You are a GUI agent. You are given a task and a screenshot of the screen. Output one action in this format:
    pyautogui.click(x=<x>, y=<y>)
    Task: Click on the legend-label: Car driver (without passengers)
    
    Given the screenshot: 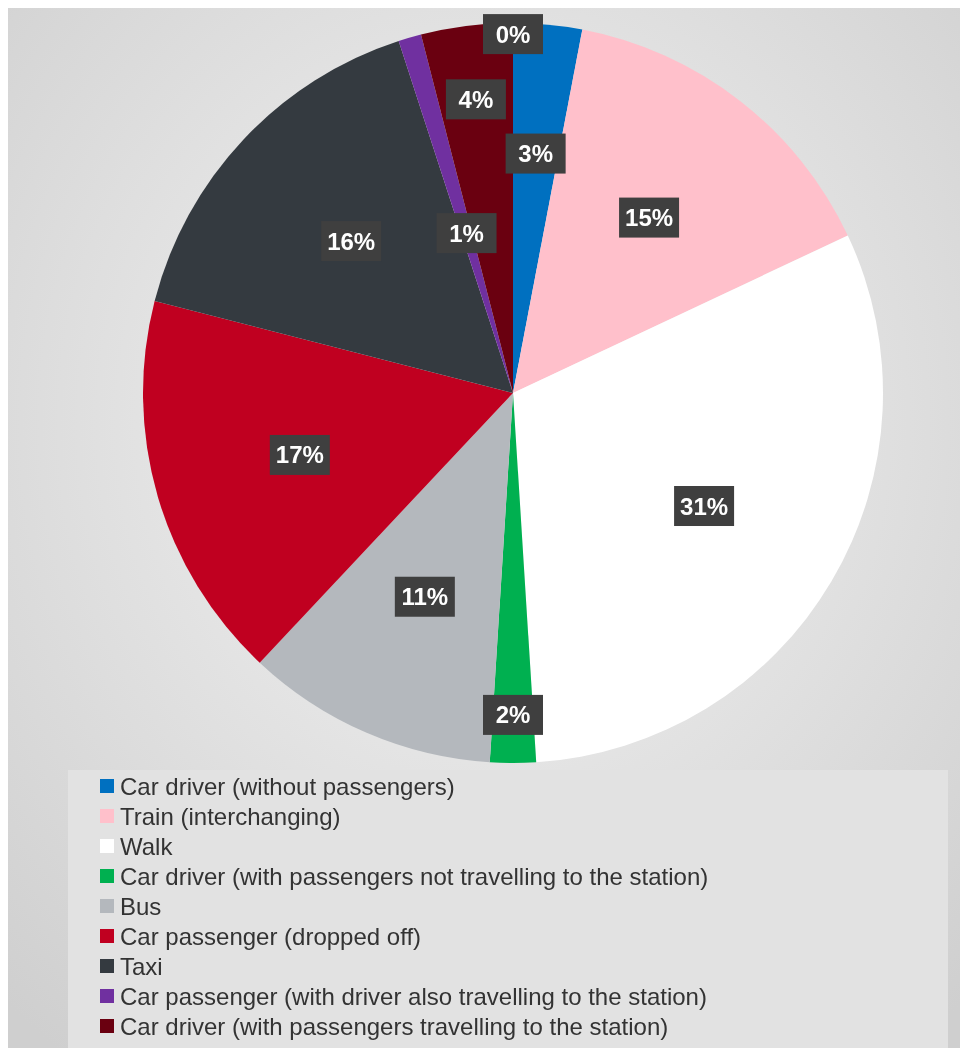 What is the action you would take?
    pyautogui.click(x=287, y=786)
    